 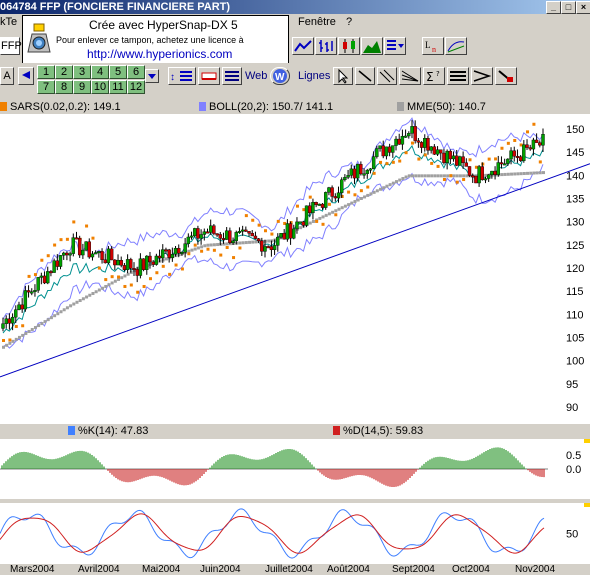 What do you see at coordinates (136, 72) in the screenshot?
I see `period-button-6: 6` at bounding box center [136, 72].